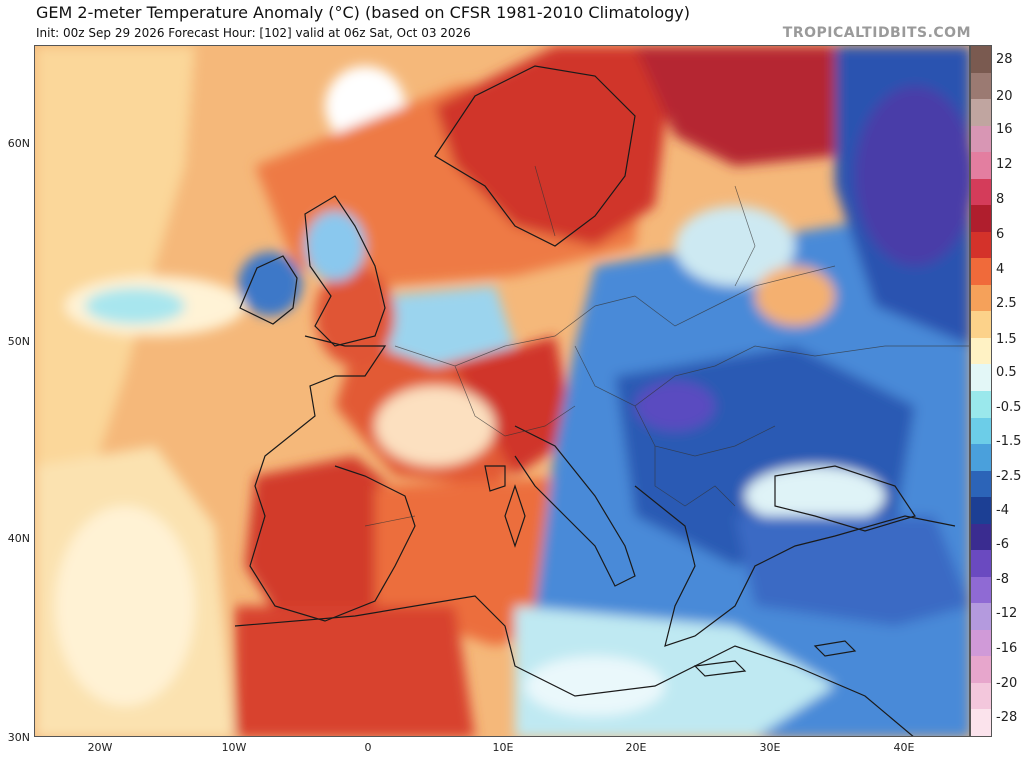 The width and height of the screenshot is (1024, 757). Describe the element at coordinates (904, 747) in the screenshot. I see `lon-label-40e: 40E` at that location.